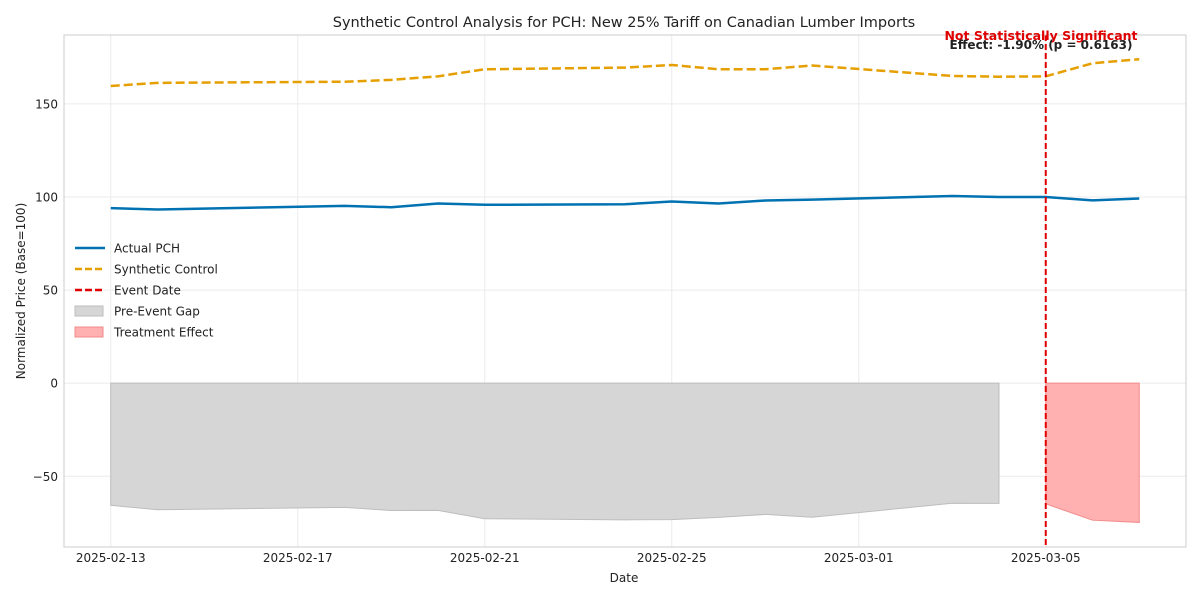  I want to click on x-tick-label: 2025-03-01, so click(859, 558).